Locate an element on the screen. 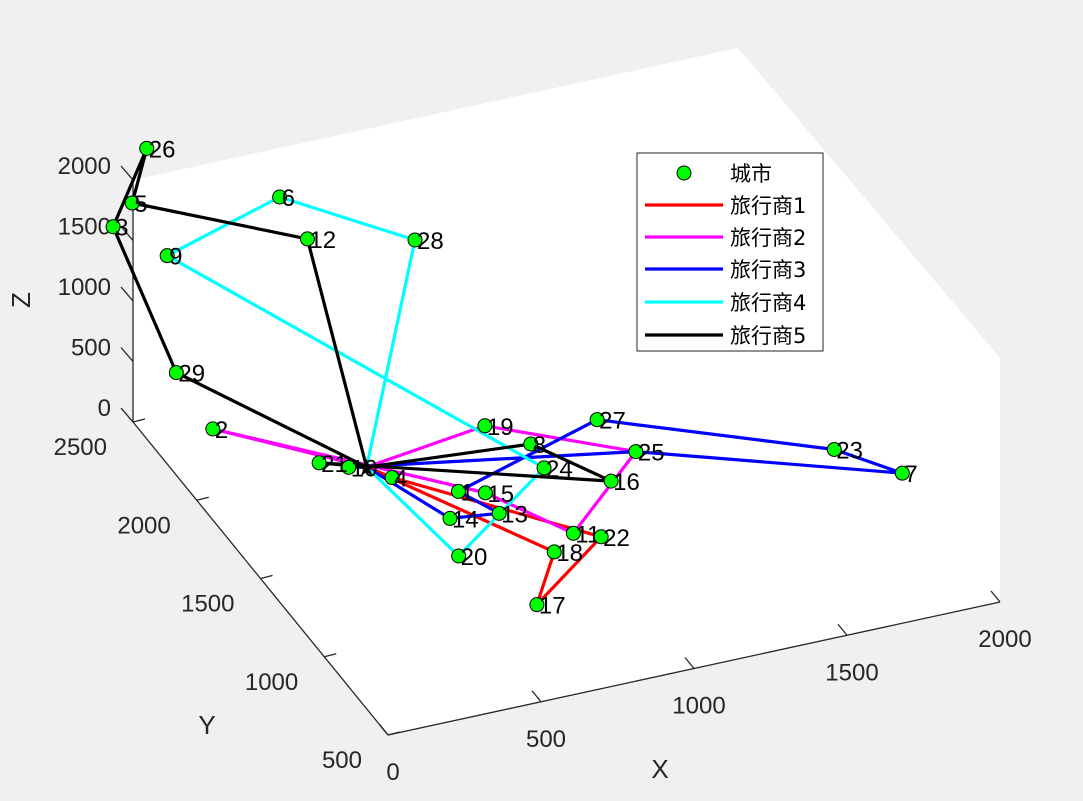 This screenshot has width=1083, height=801. z-tick-label: 0 is located at coordinates (104, 408).